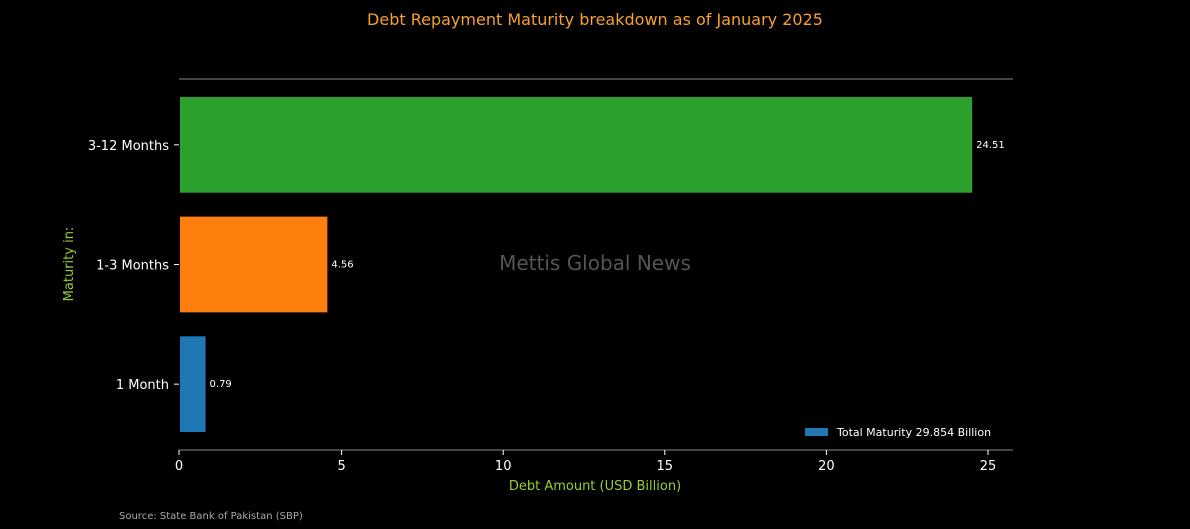  Describe the element at coordinates (816, 432) in the screenshot. I see `legend-swatch` at that location.